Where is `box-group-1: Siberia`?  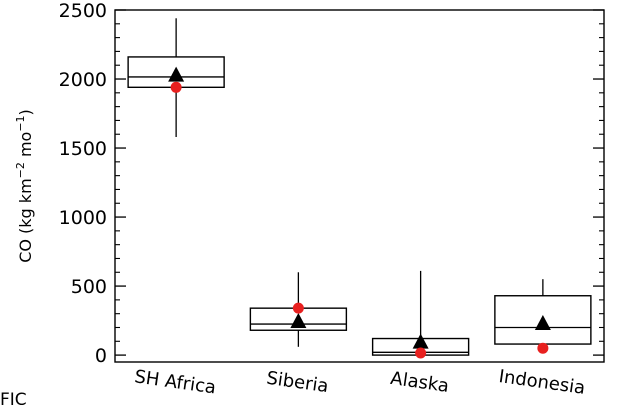
box-group-1: Siberia is located at coordinates (298, 334).